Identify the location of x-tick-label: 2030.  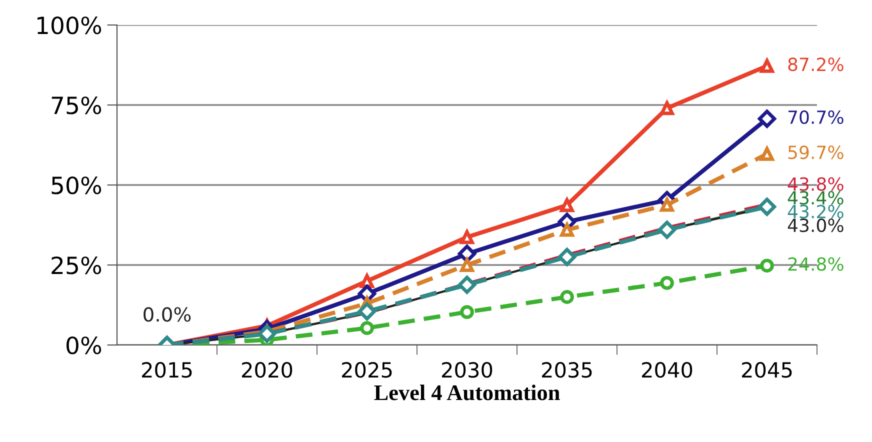
(467, 370).